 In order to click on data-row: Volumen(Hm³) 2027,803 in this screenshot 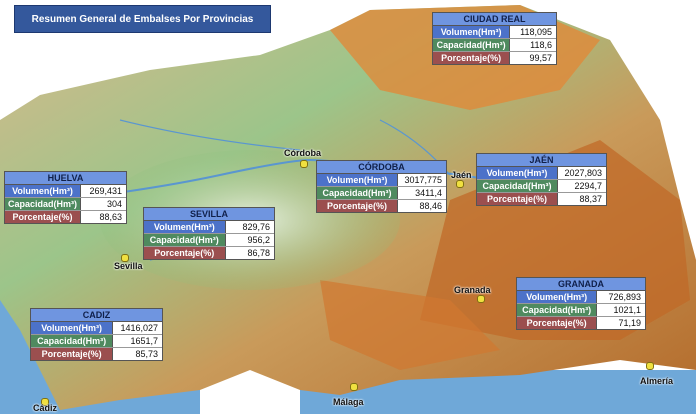, I will do `click(541, 173)`.